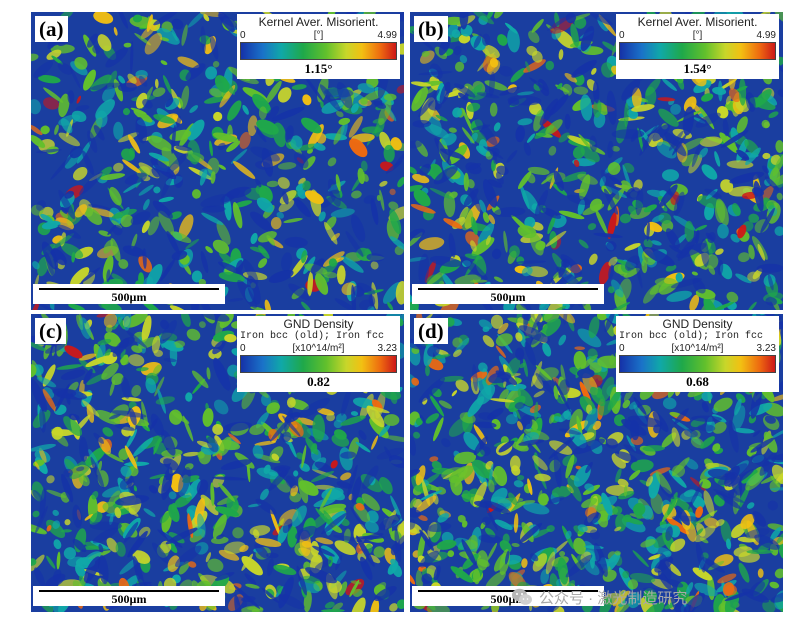 The width and height of the screenshot is (797, 630). I want to click on color-legend: Kernel Aver. Misorient. 0 [°] 4.99 1.54°, so click(697, 46).